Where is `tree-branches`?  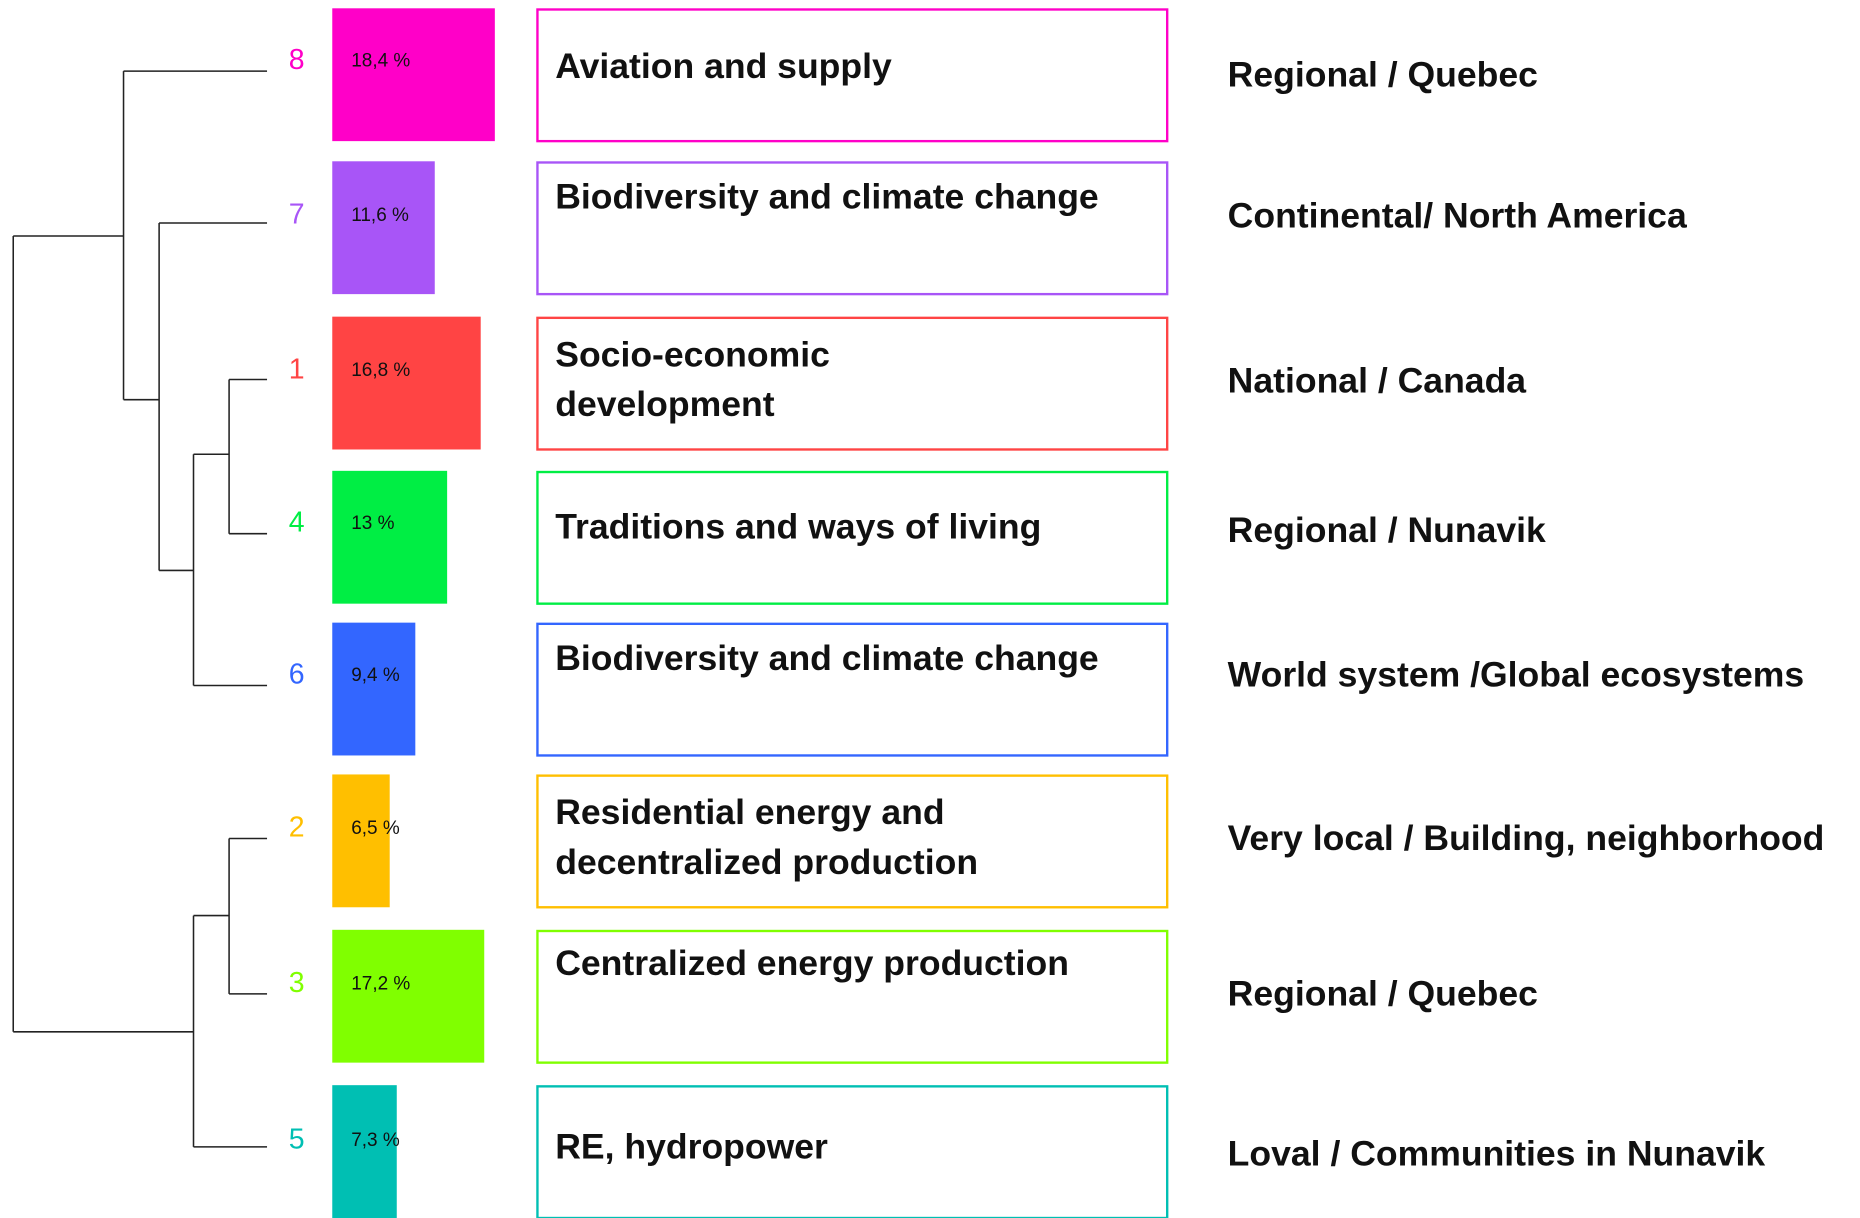
tree-branches is located at coordinates (140, 609).